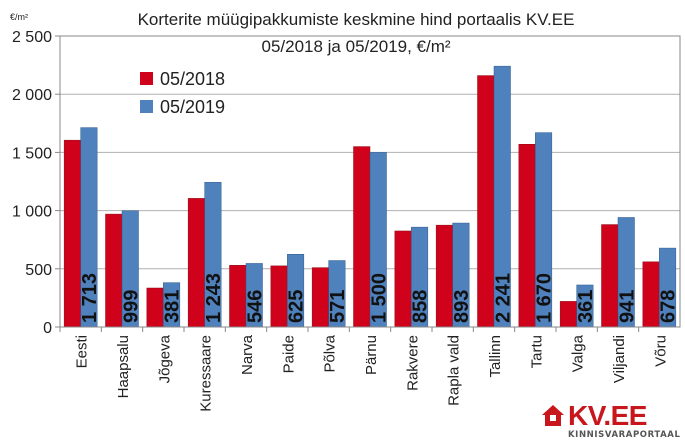 This screenshot has width=685, height=447. What do you see at coordinates (412, 363) in the screenshot?
I see `x-tick-label: Rakvere` at bounding box center [412, 363].